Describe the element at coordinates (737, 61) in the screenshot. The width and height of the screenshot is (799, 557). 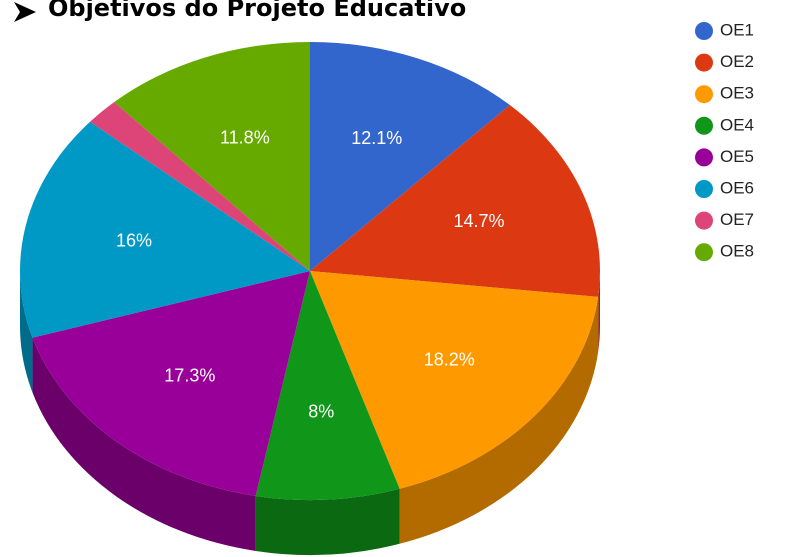
I see `legend-label: OE2` at that location.